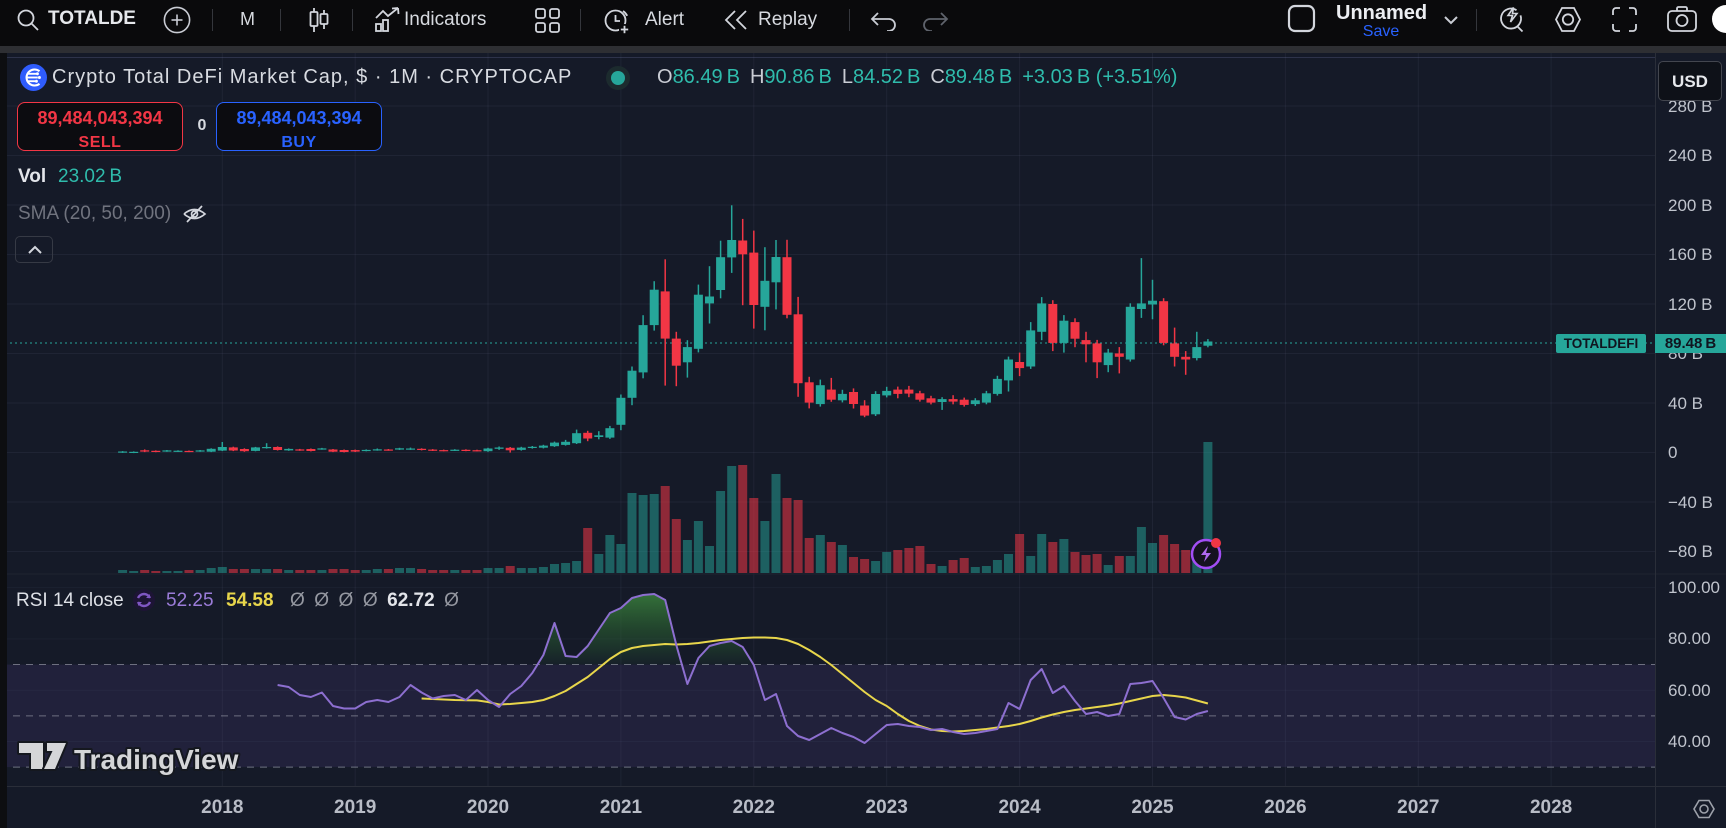  What do you see at coordinates (156, 759) in the screenshot?
I see `svg-text: TradingView` at bounding box center [156, 759].